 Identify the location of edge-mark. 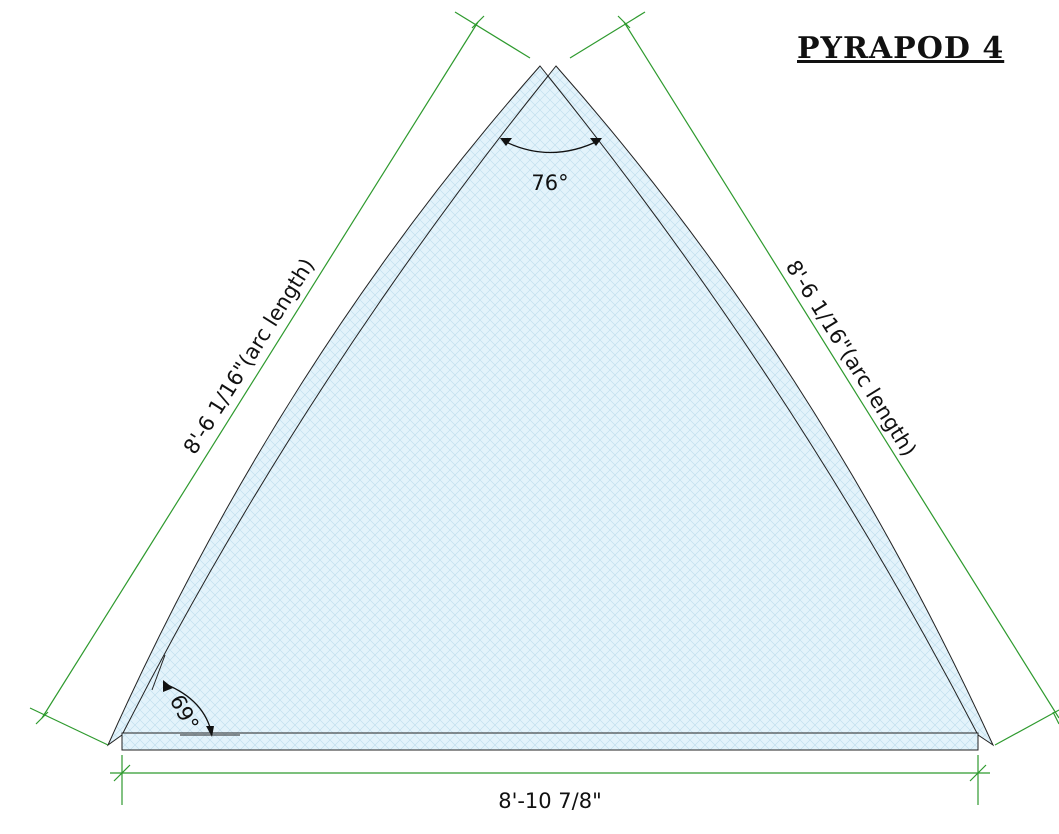
(158, 672).